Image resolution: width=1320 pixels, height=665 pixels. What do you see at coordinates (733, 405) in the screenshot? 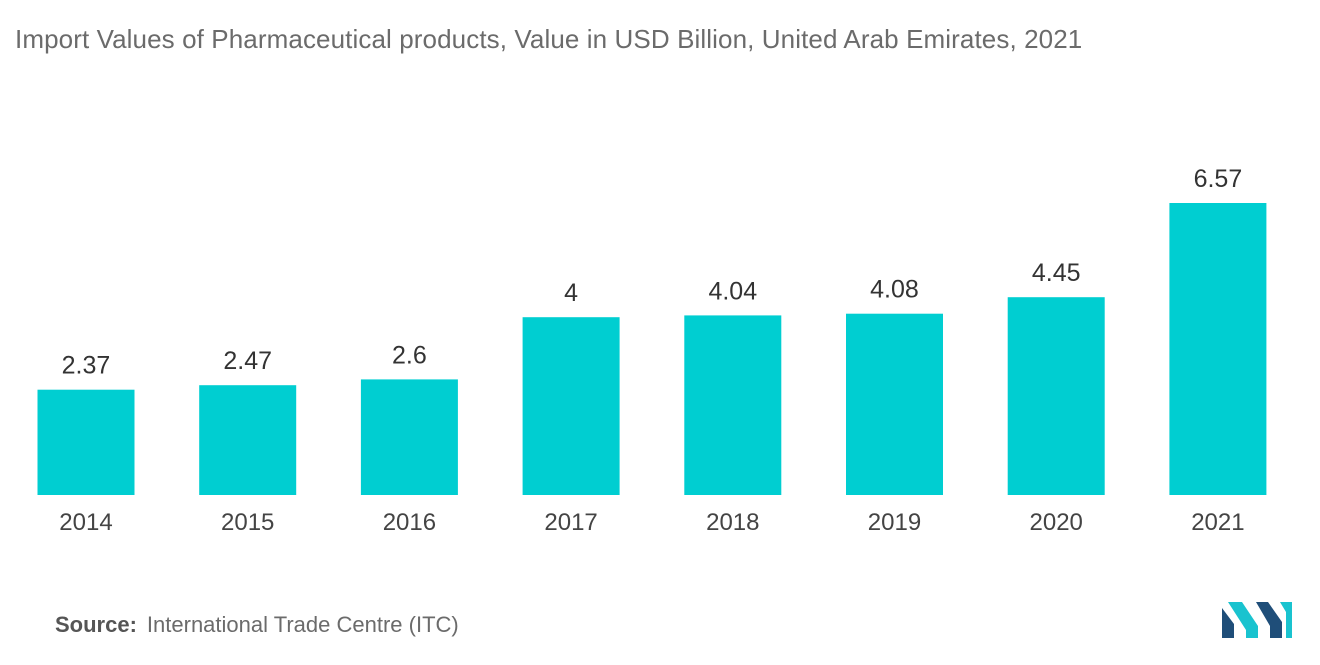
I see `bar-2018` at bounding box center [733, 405].